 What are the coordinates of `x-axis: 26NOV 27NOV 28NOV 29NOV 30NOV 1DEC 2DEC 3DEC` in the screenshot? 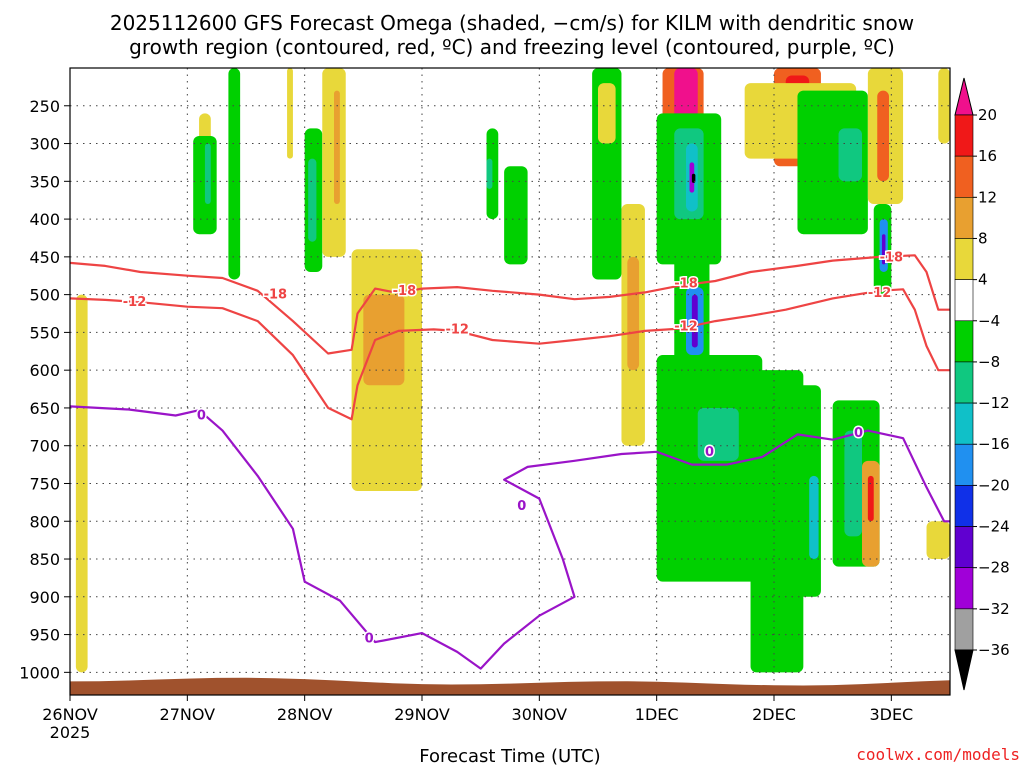 It's located at (477, 709).